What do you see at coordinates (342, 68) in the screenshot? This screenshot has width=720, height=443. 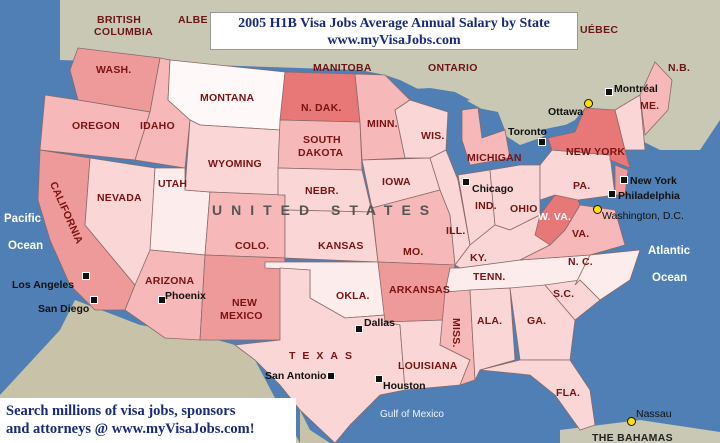 I see `label-manitoba: MANITOBA` at bounding box center [342, 68].